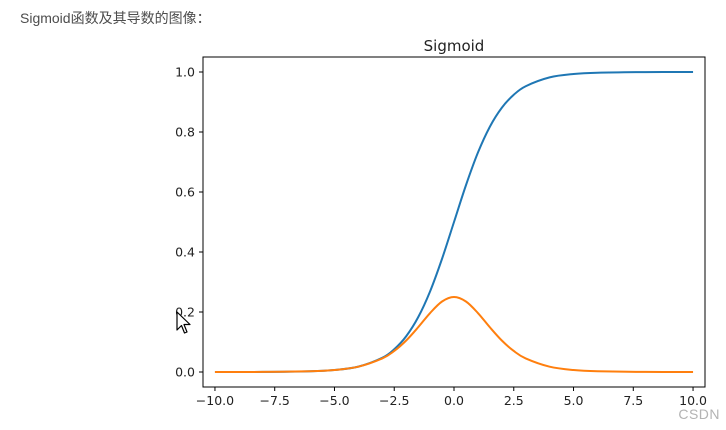 Image resolution: width=726 pixels, height=430 pixels. Describe the element at coordinates (115, 18) in the screenshot. I see `caption-text: Sigmoid函数及其导数的图像：` at that location.